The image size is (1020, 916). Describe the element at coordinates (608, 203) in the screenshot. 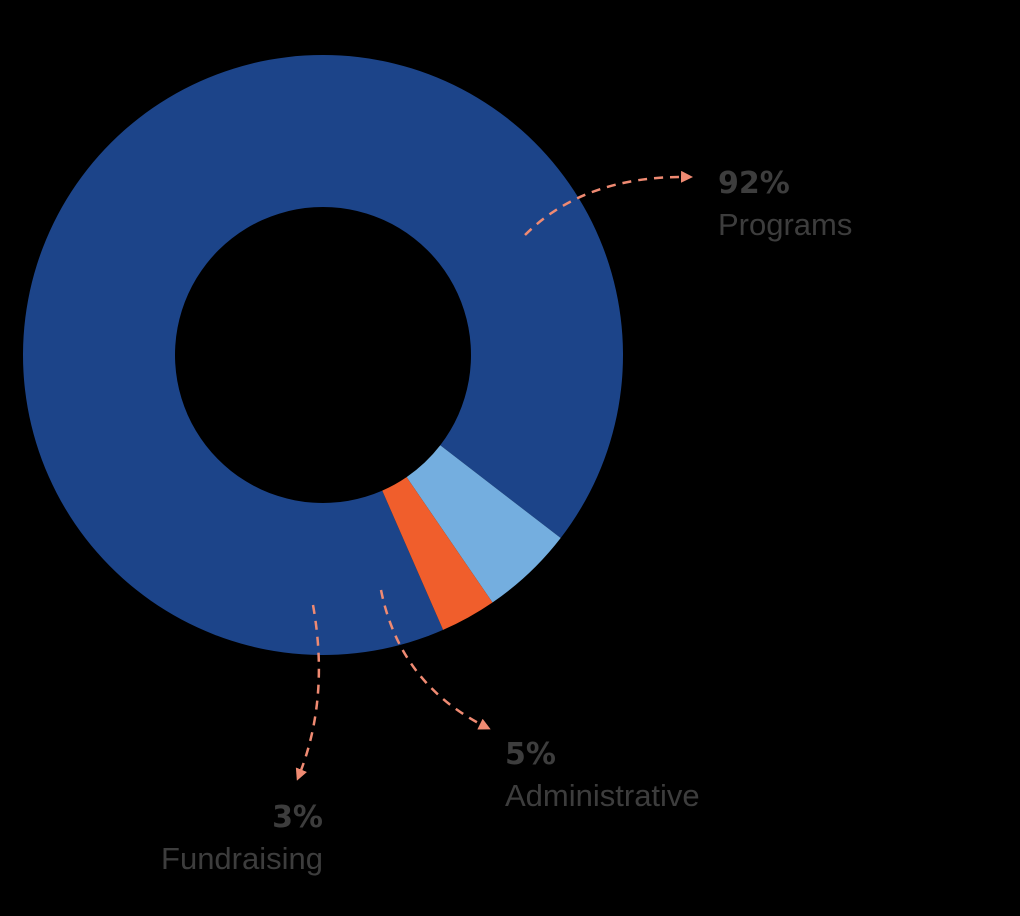

I see `leader-line-programs` at that location.